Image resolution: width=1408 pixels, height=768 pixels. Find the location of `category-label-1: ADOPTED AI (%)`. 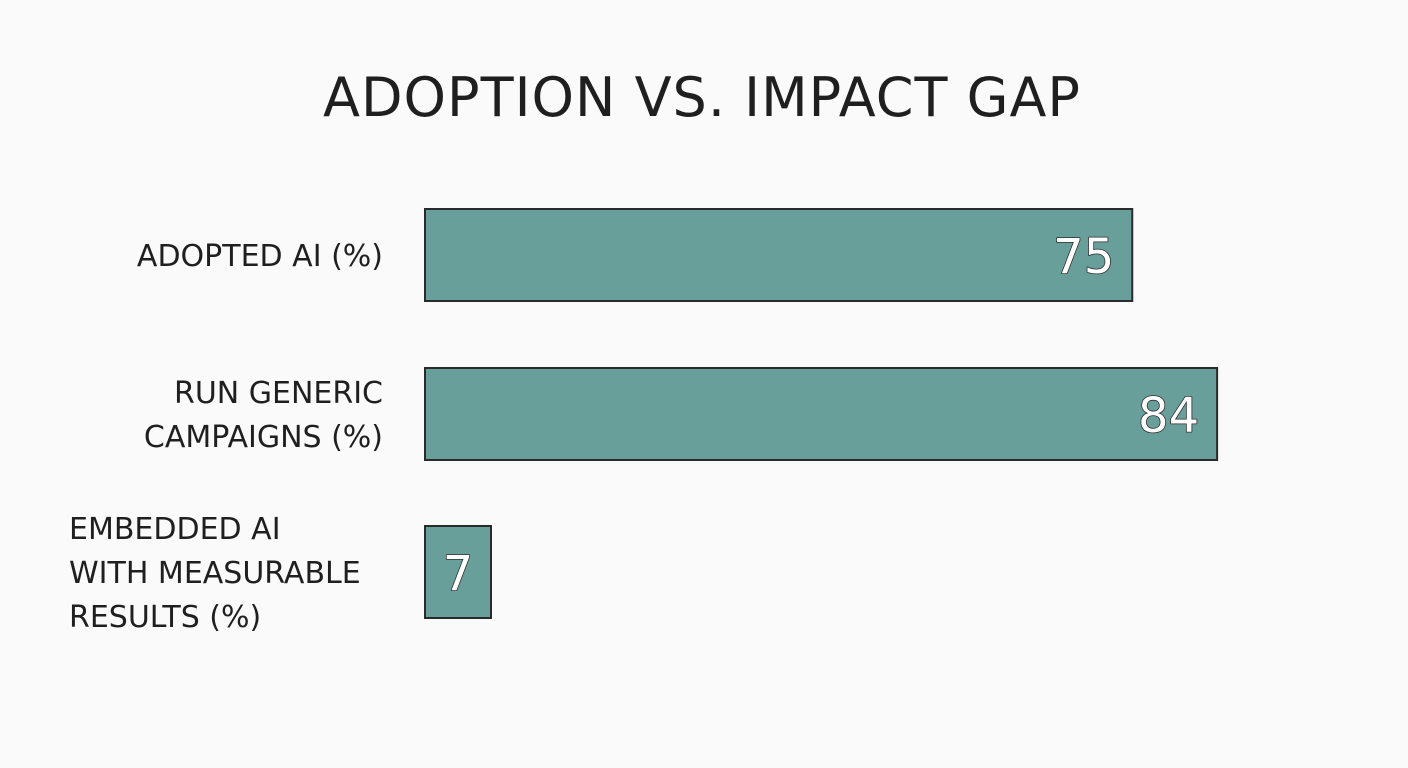

category-label-1: ADOPTED AI (%) is located at coordinates (260, 256).